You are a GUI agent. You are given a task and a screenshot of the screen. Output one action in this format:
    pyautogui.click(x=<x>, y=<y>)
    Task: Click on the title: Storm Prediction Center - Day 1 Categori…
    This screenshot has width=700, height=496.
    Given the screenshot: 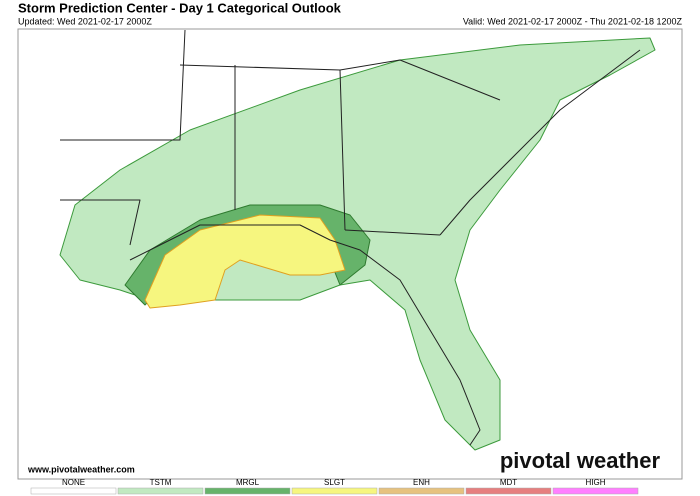 What is the action you would take?
    pyautogui.click(x=180, y=7)
    